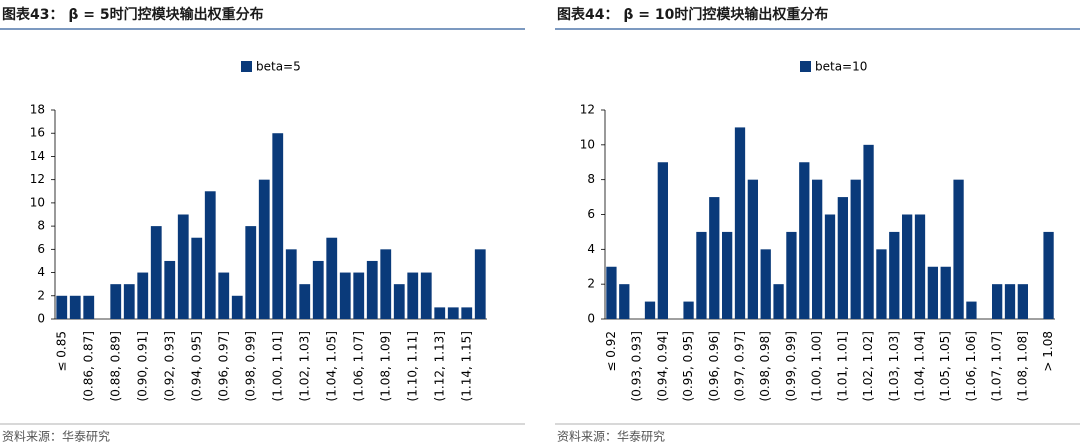  Describe the element at coordinates (841, 67) in the screenshot. I see `legend-label: beta=10` at that location.